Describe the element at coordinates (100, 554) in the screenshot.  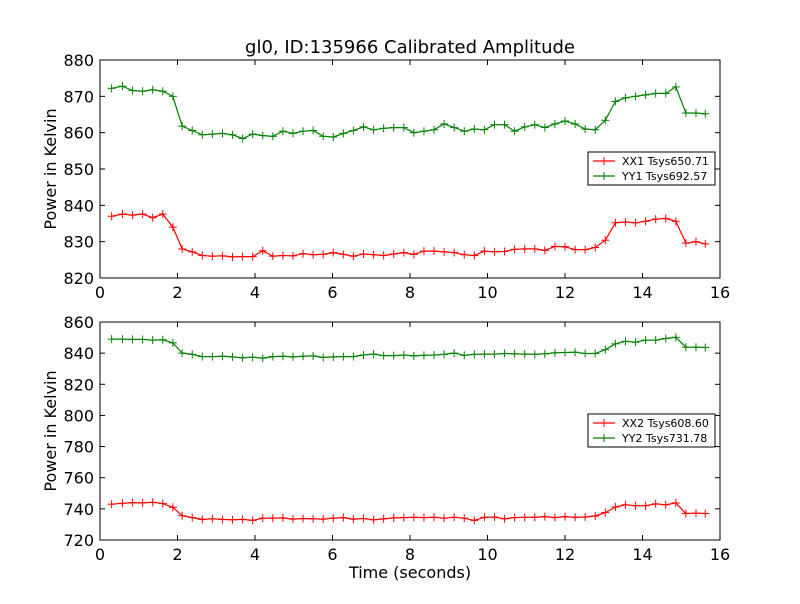
I see `x-tick-label: 0` at that location.